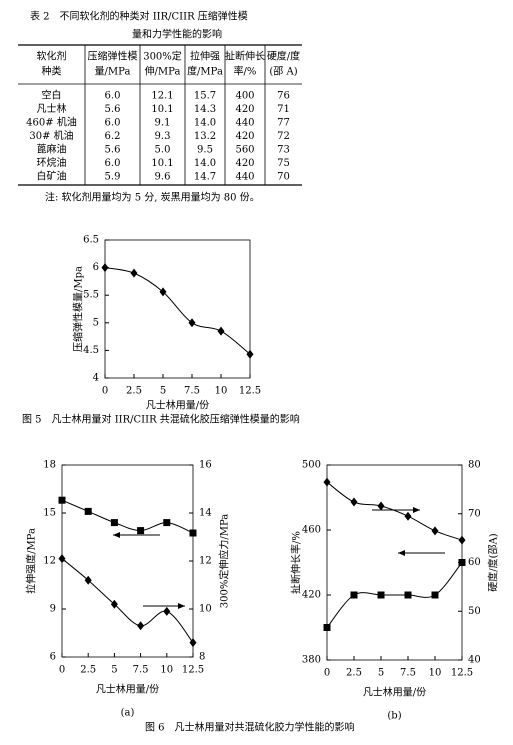 Image resolution: width=513 pixels, height=745 pixels. I want to click on table-cell: 凡士林, so click(52, 108).